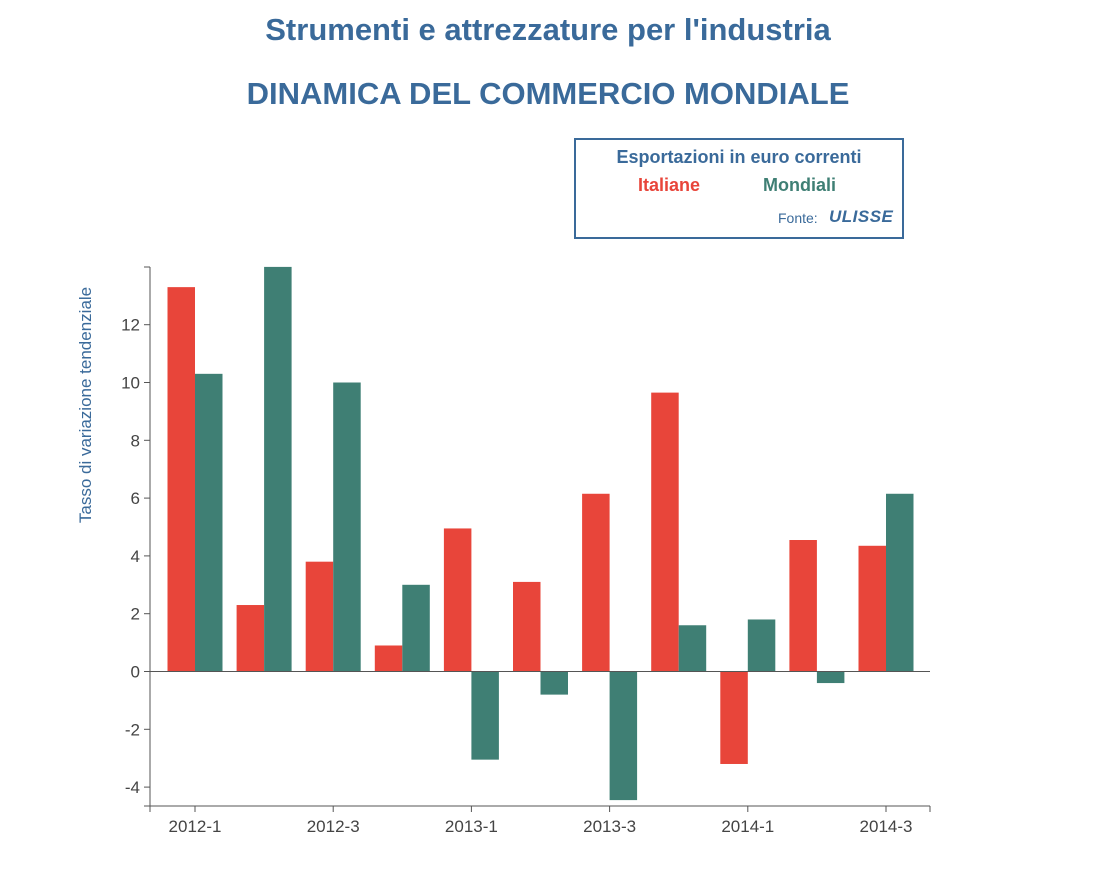 This screenshot has height=884, width=1096. I want to click on x-tick-label: 2014-1, so click(747, 826).